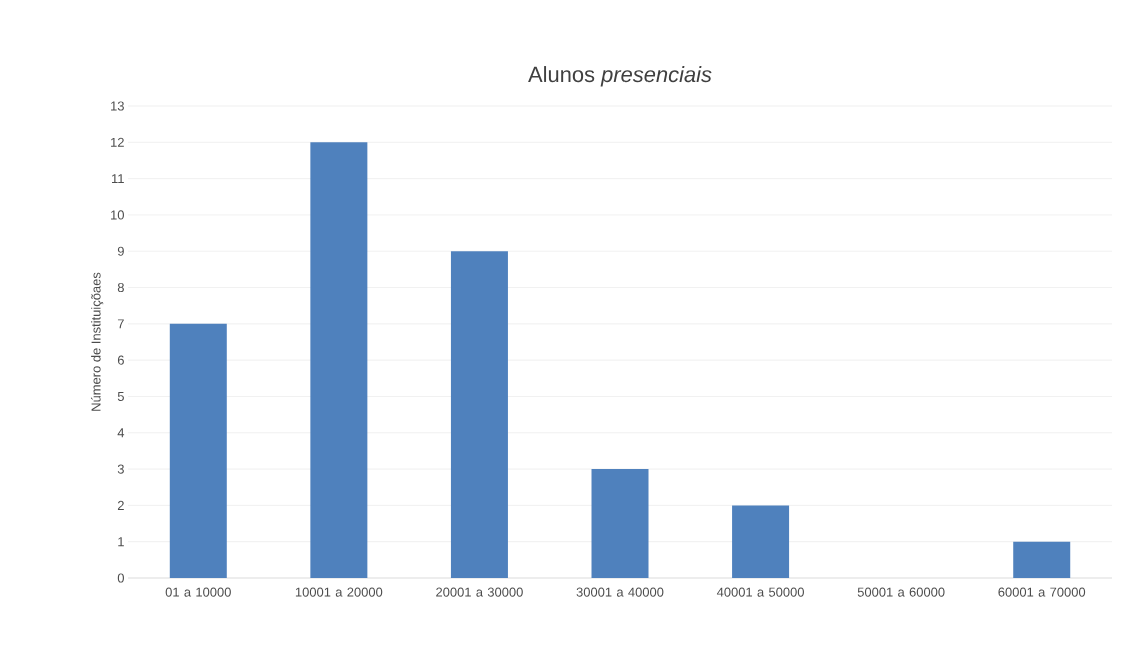  What do you see at coordinates (339, 592) in the screenshot?
I see `x-tick-label: 10001 a 20000` at bounding box center [339, 592].